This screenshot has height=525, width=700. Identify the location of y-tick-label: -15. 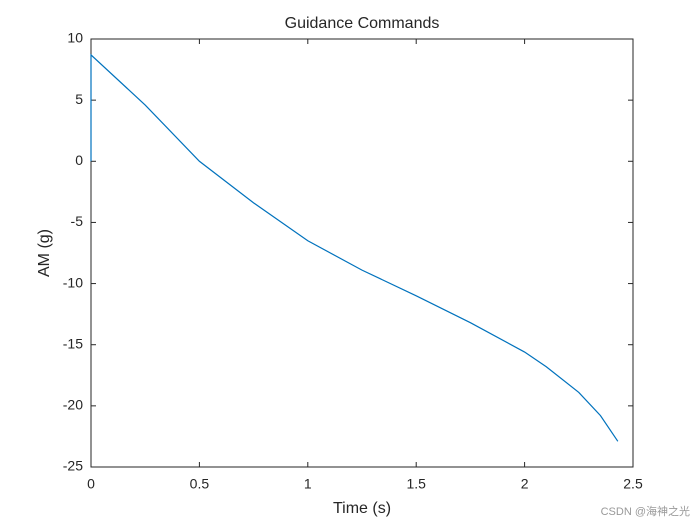
(73, 343).